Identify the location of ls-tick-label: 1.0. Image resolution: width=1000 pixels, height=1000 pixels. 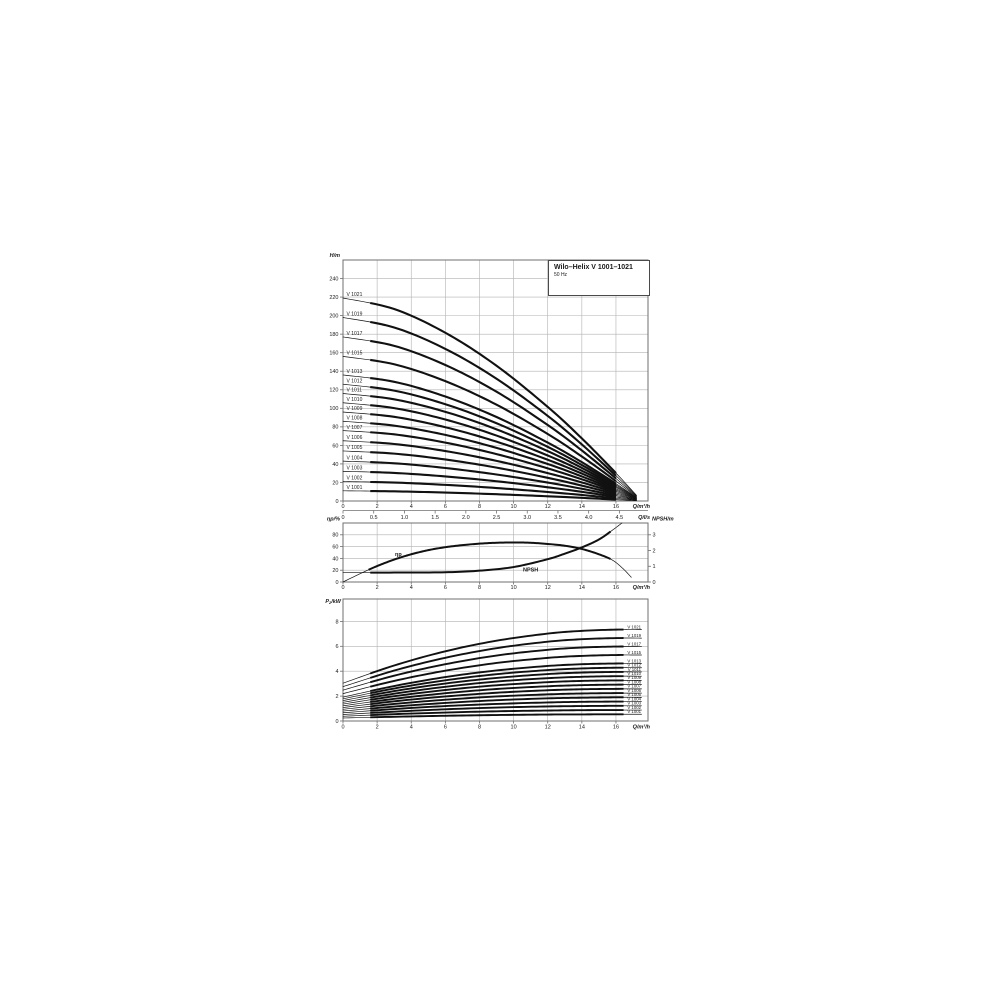
(405, 518).